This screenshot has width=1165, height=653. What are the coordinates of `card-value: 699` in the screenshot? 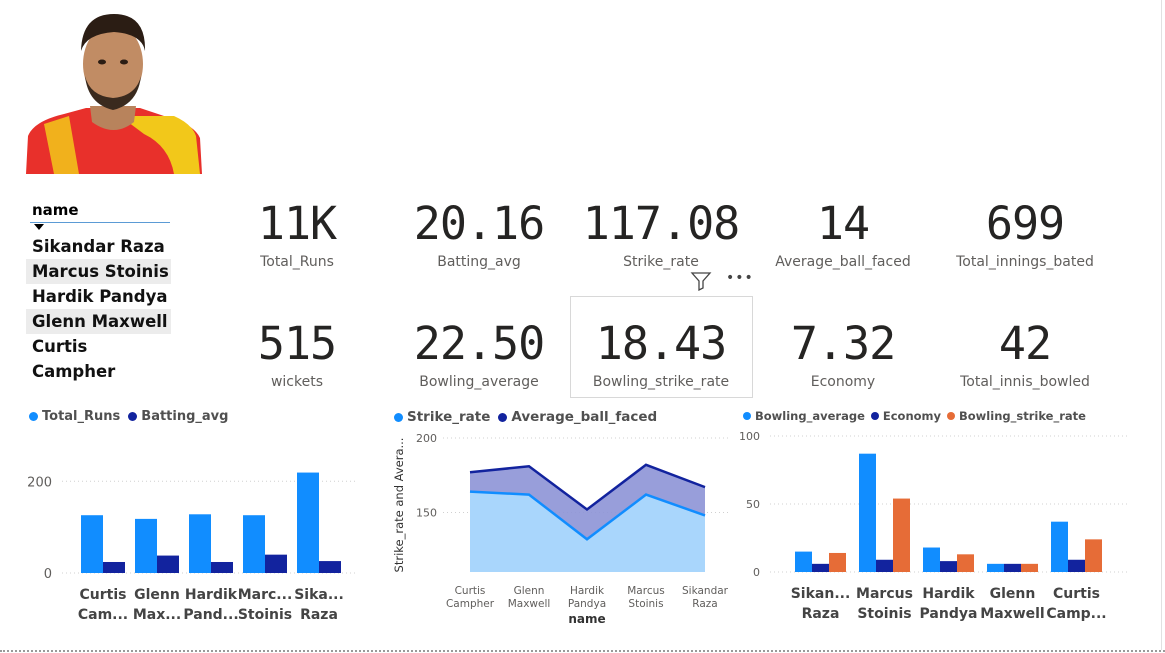 It's located at (1025, 223).